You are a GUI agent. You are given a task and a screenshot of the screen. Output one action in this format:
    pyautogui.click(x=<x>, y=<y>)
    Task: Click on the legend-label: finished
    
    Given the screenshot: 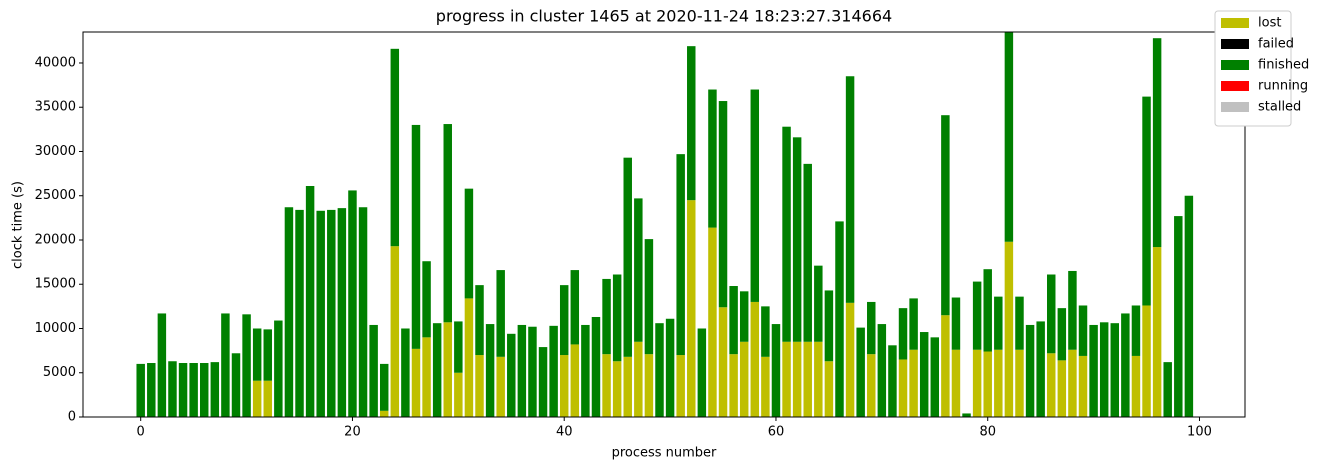 What is the action you would take?
    pyautogui.click(x=1283, y=65)
    